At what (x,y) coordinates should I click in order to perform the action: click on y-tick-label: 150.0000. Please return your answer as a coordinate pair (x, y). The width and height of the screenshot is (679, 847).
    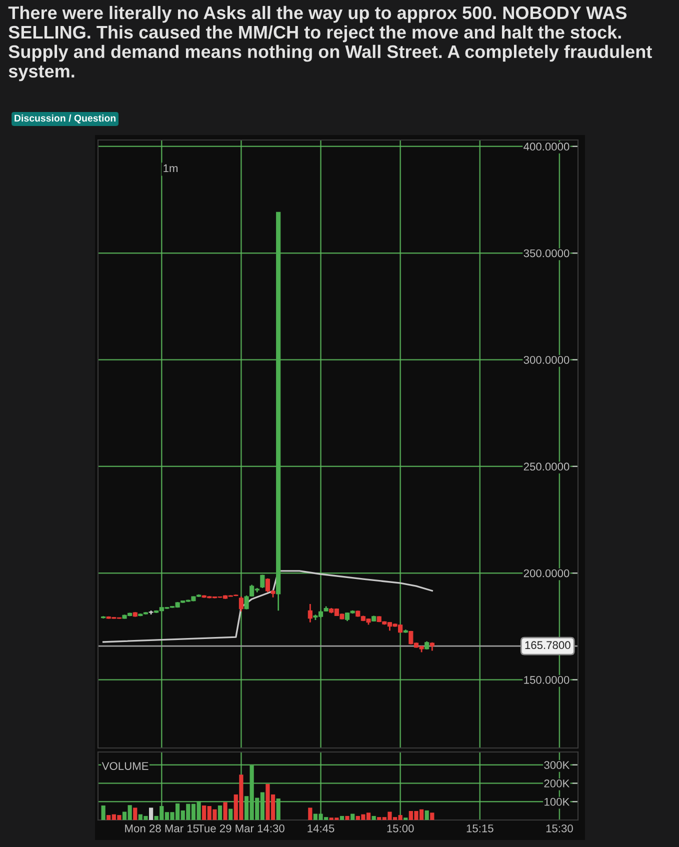
    Looking at the image, I should click on (547, 680).